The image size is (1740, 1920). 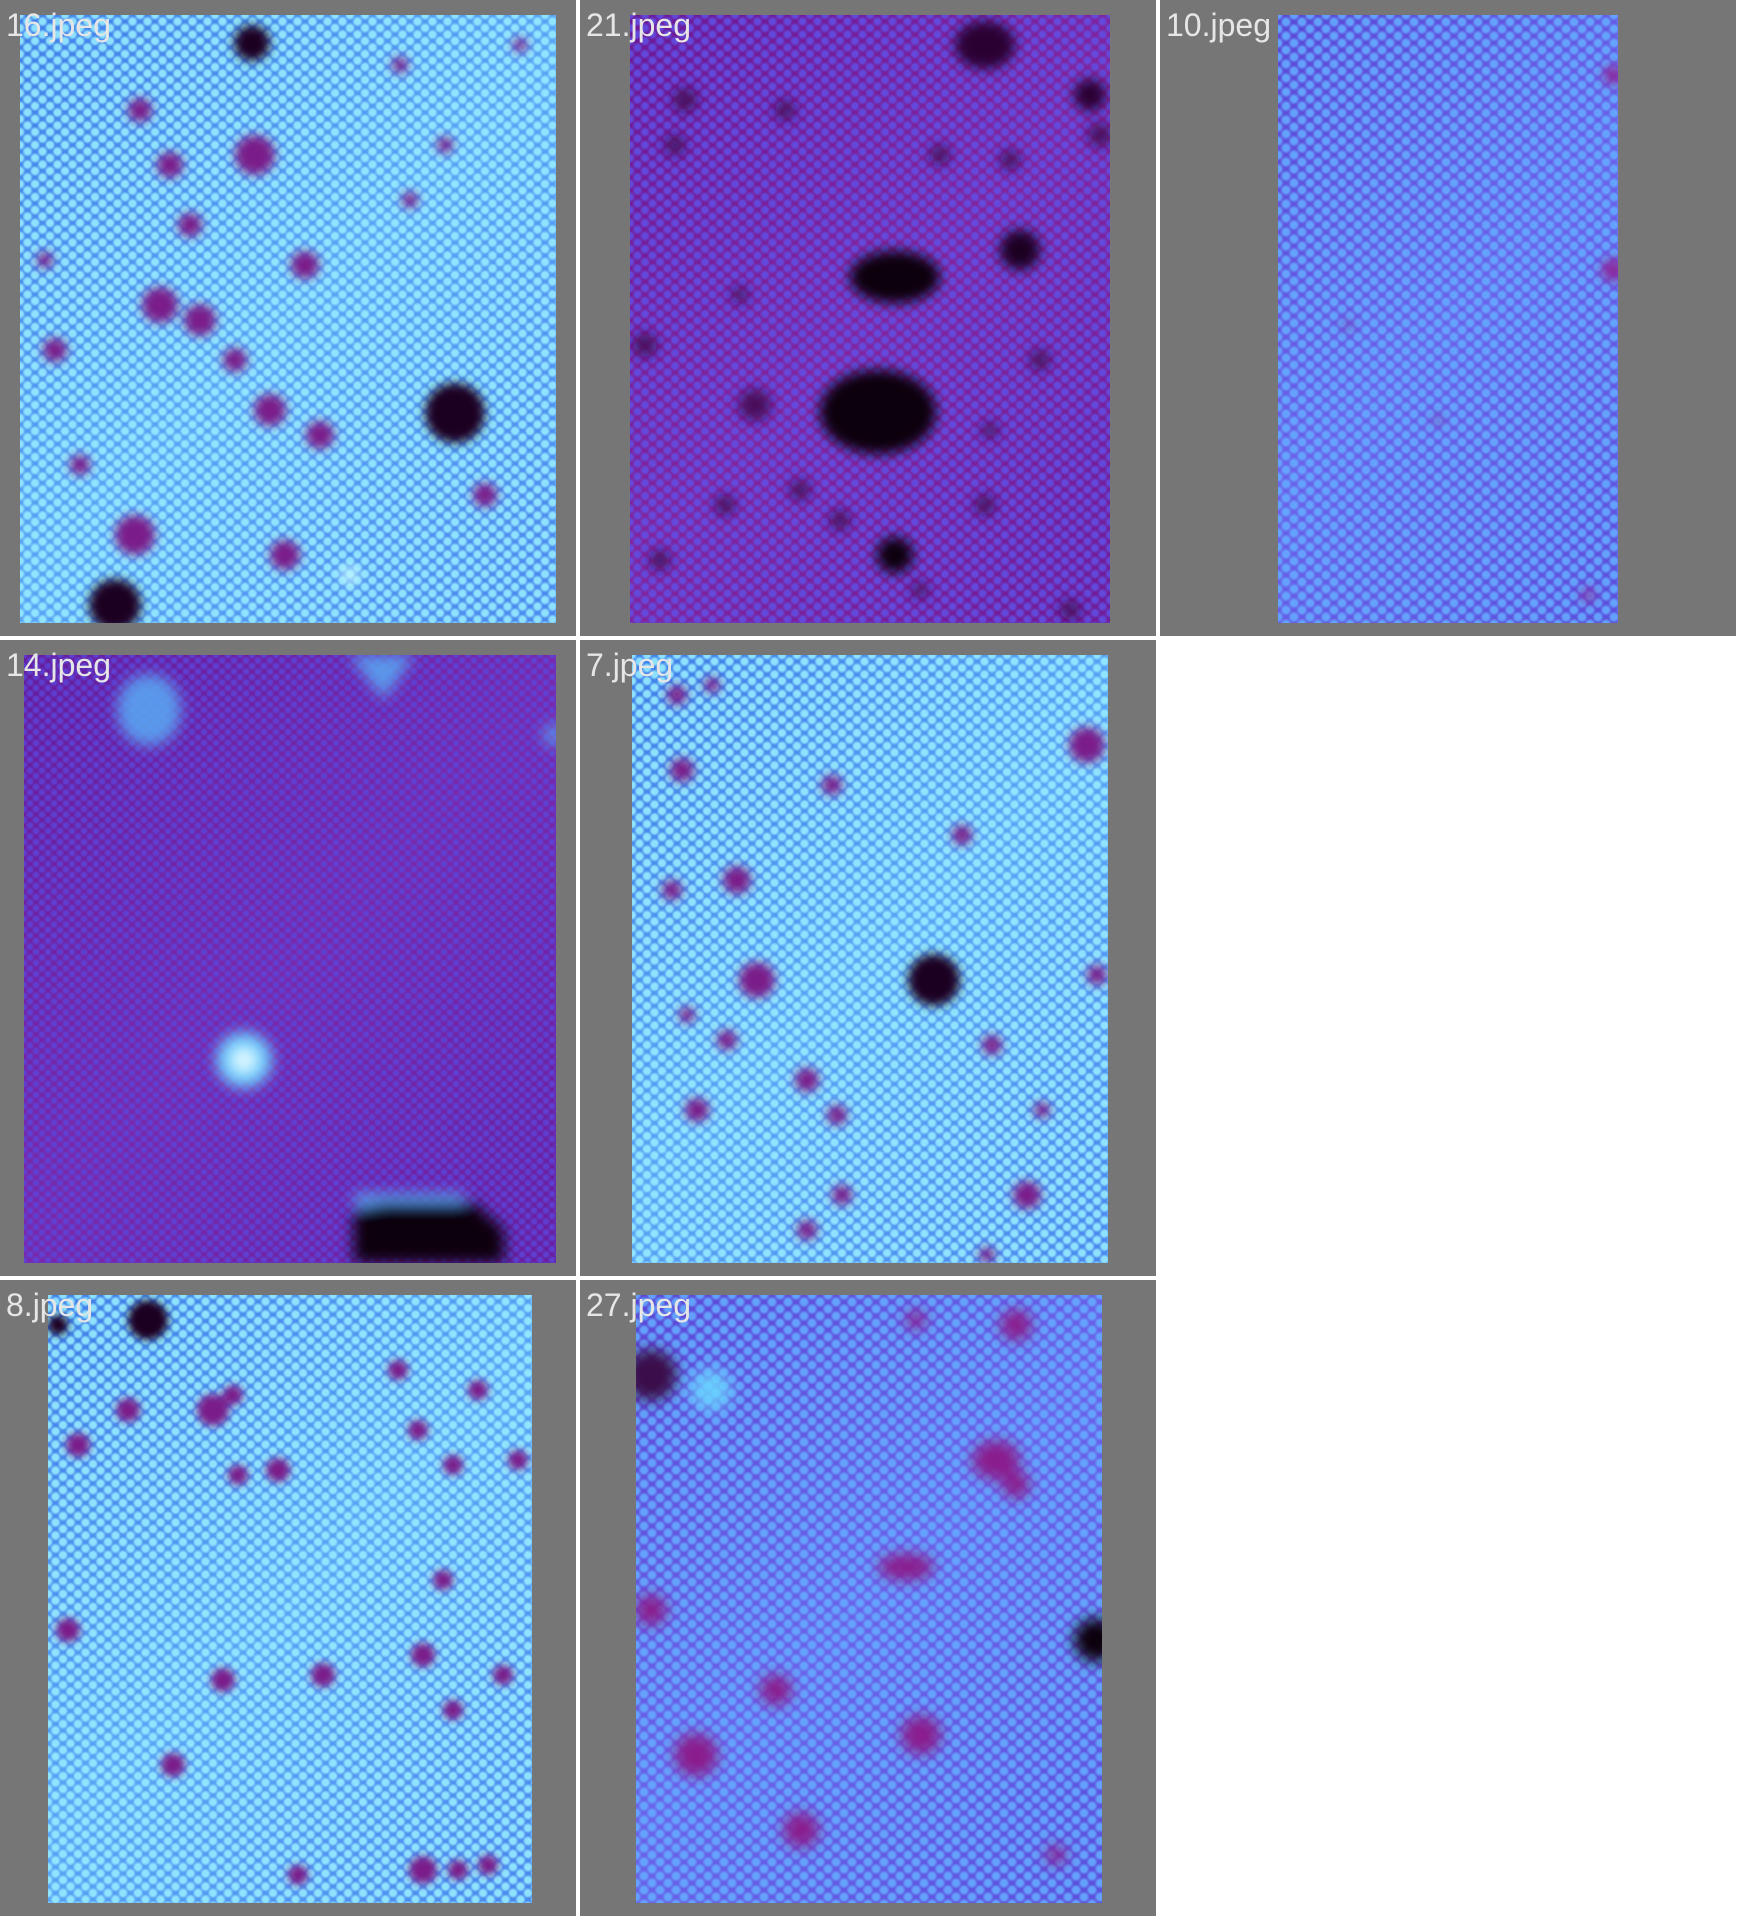 I want to click on gallery-cell: 7.jpeg, so click(x=868, y=958).